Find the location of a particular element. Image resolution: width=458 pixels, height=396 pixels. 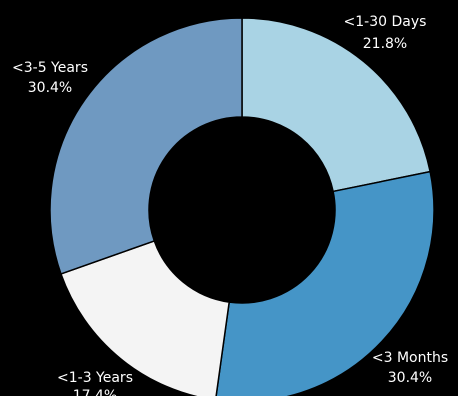

segment-label: <3 Months is located at coordinates (410, 358).